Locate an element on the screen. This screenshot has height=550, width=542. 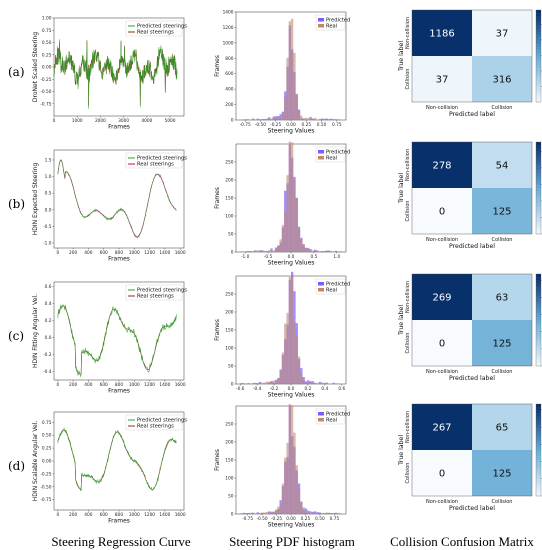
regression-ytick-label: 0.5 is located at coordinates (48, 194).